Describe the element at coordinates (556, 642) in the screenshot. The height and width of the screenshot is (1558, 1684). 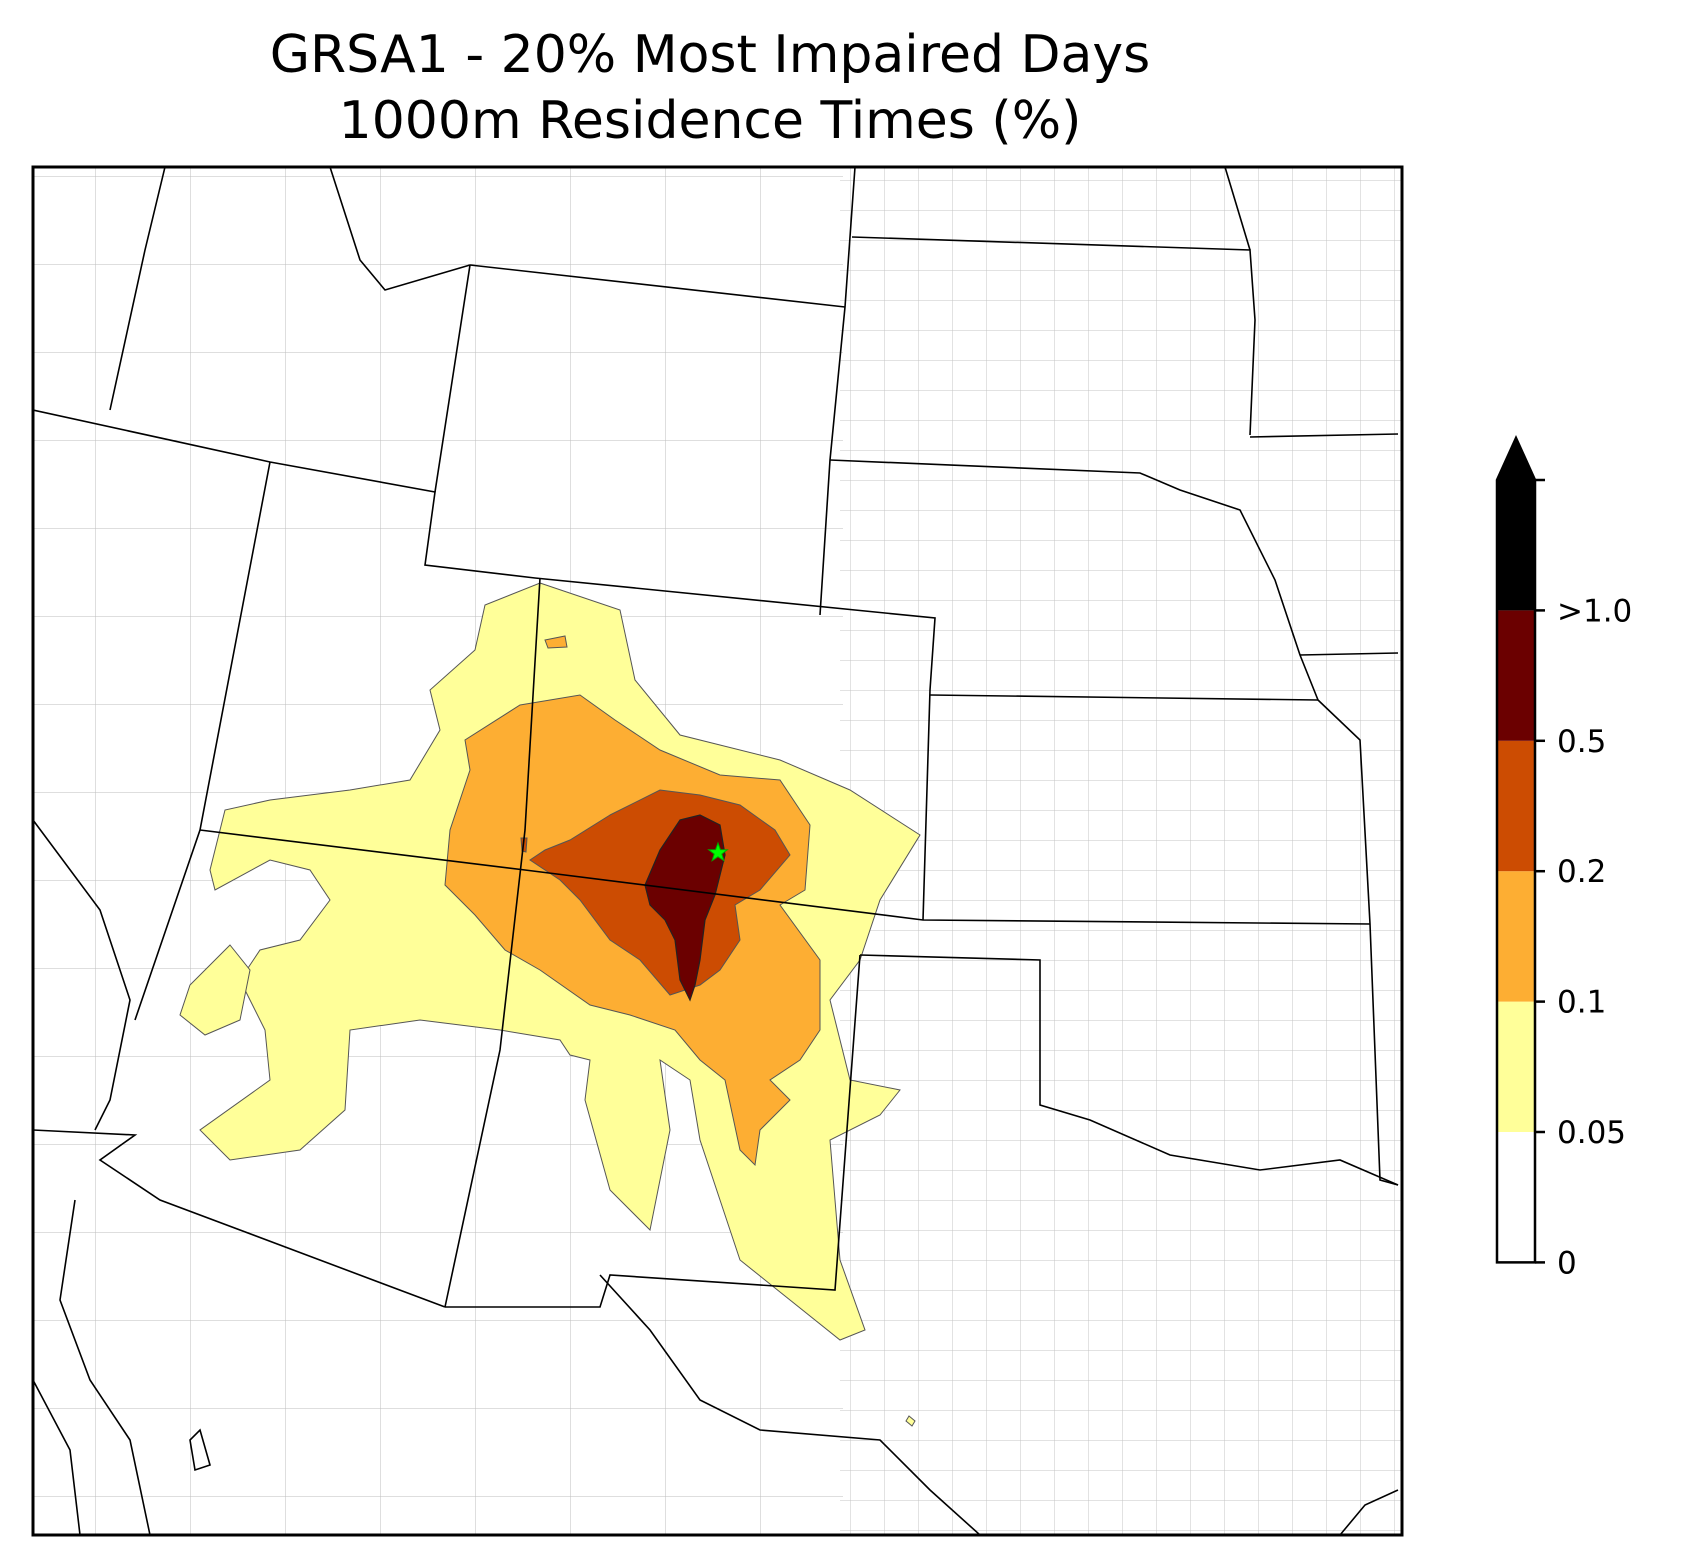
I see `contour-0.1-speck` at that location.